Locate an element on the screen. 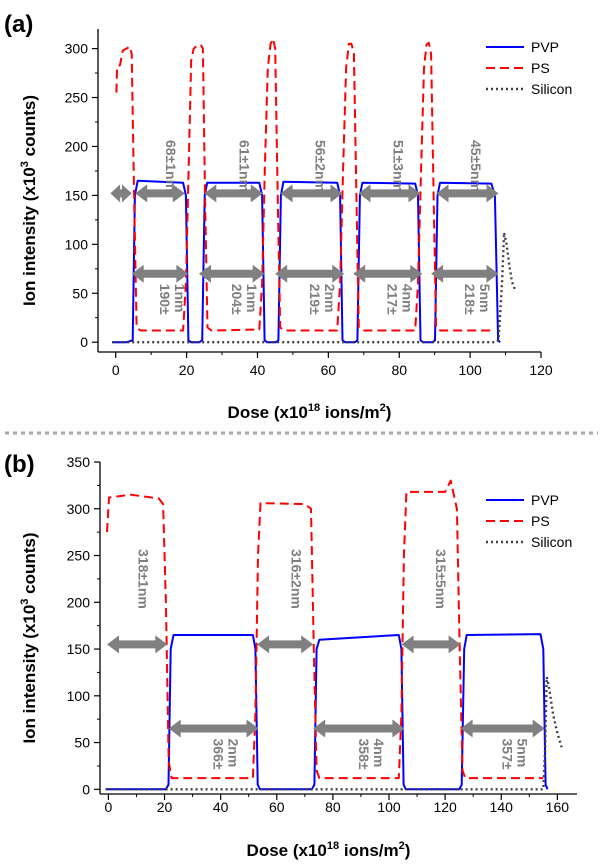  width-label: 366± 2nm is located at coordinates (226, 754).